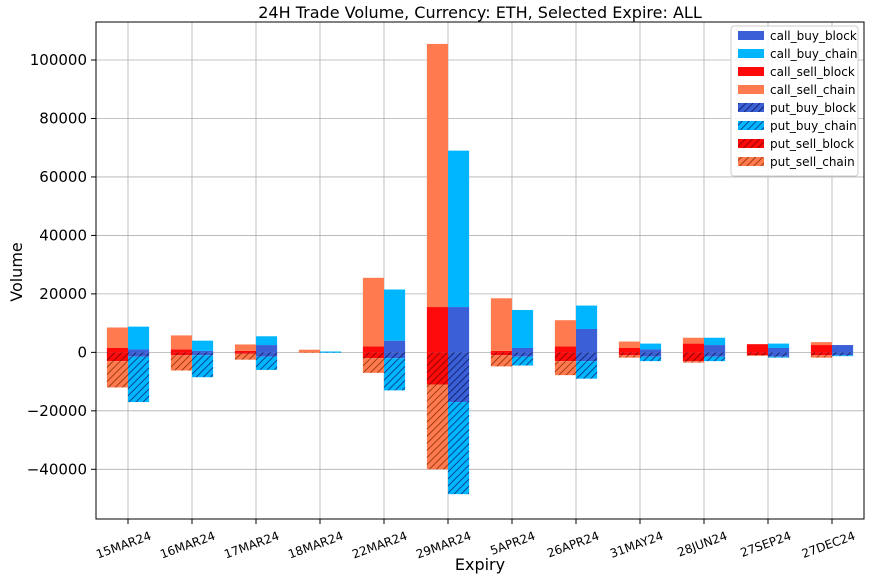  I want to click on bar-put_buy_block-15MAR24, so click(139, 354).